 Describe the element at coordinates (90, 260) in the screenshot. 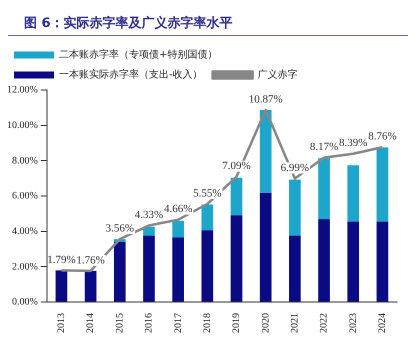

I see `data-label: 1.76%` at that location.